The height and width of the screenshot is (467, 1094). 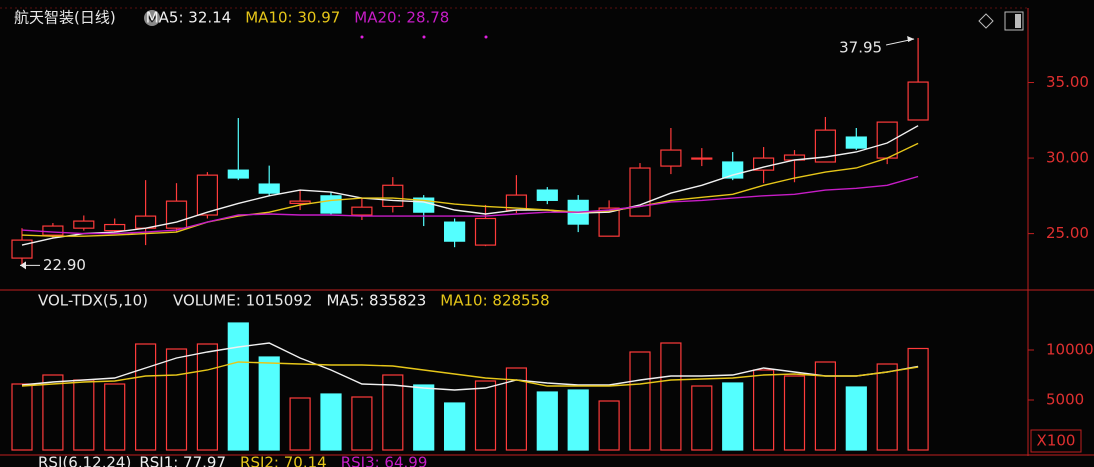 What do you see at coordinates (93, 301) in the screenshot?
I see `volume-title: VOL-TDX(5,10)` at bounding box center [93, 301].